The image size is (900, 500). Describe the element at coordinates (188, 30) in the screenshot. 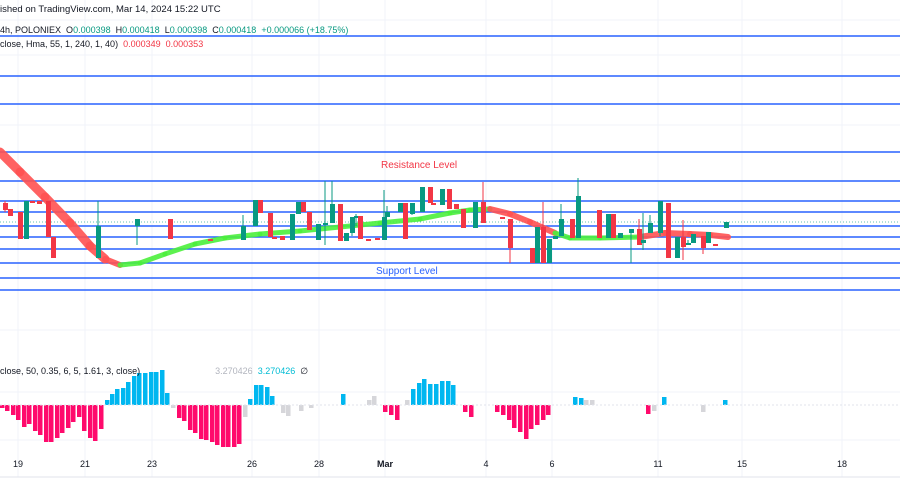

I see `low-value: 0.000398` at that location.